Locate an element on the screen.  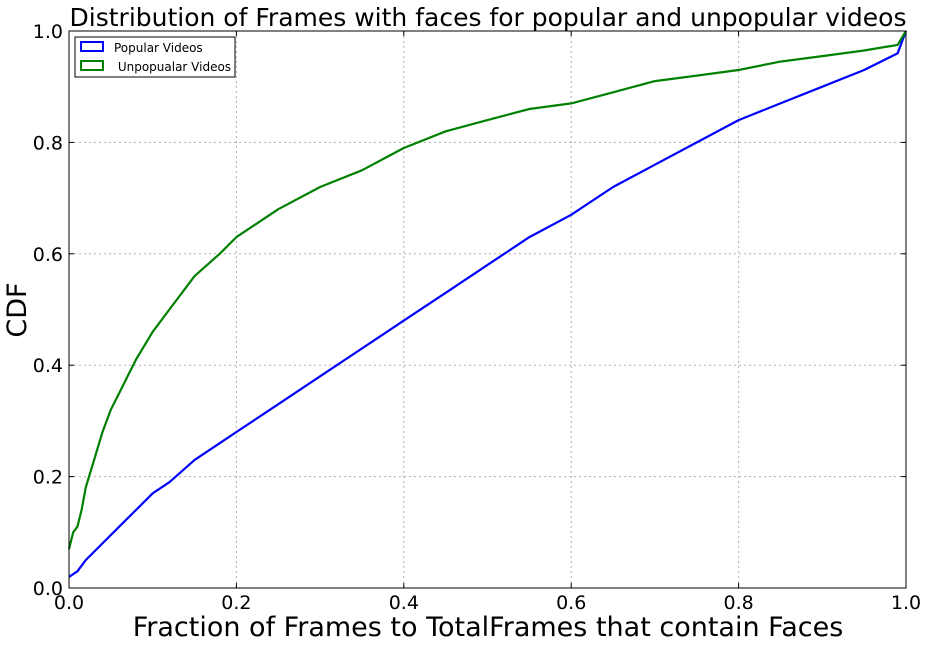
legend: Popular Videos Unpopualar Videos is located at coordinates (155, 57).